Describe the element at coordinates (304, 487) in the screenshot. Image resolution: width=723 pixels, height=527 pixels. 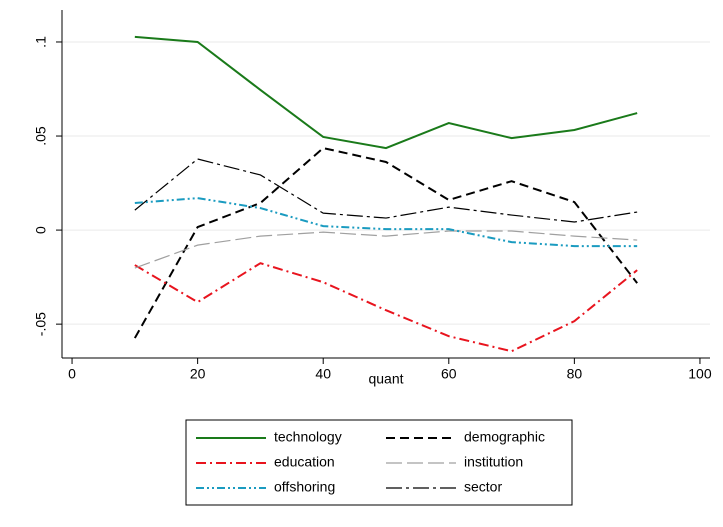
I see `legend-label: offshoring` at that location.